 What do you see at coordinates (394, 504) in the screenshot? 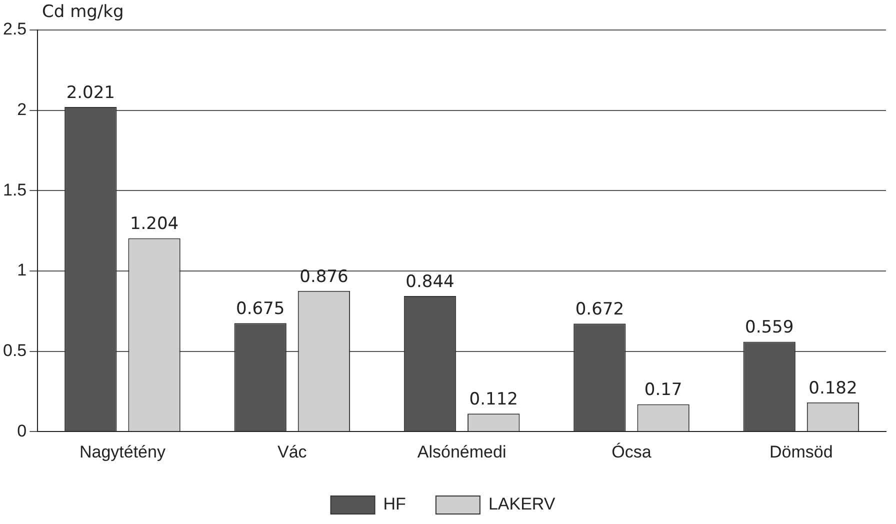
I see `legend-label: HF` at bounding box center [394, 504].